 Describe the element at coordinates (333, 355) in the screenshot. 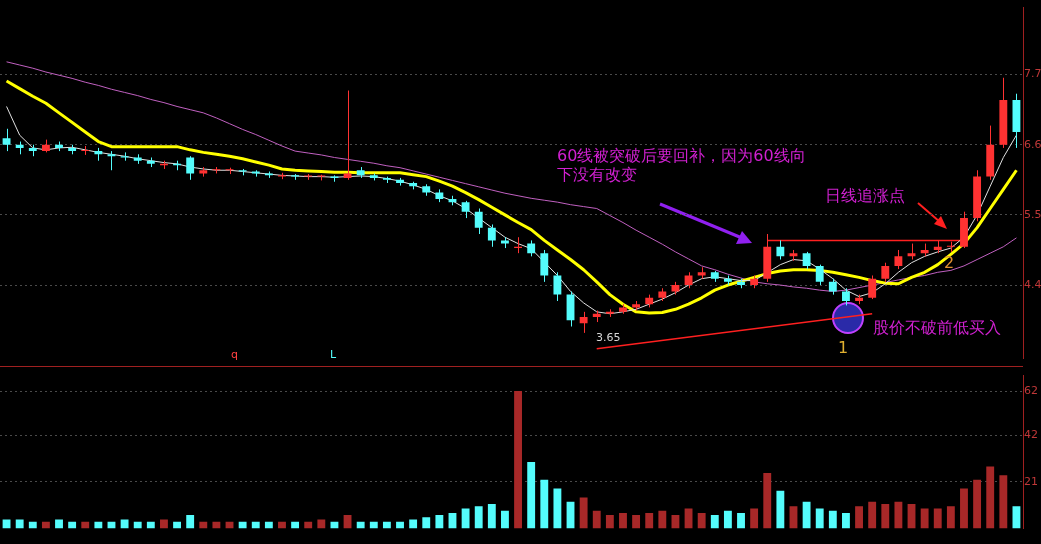

I see `annotation: L` at that location.